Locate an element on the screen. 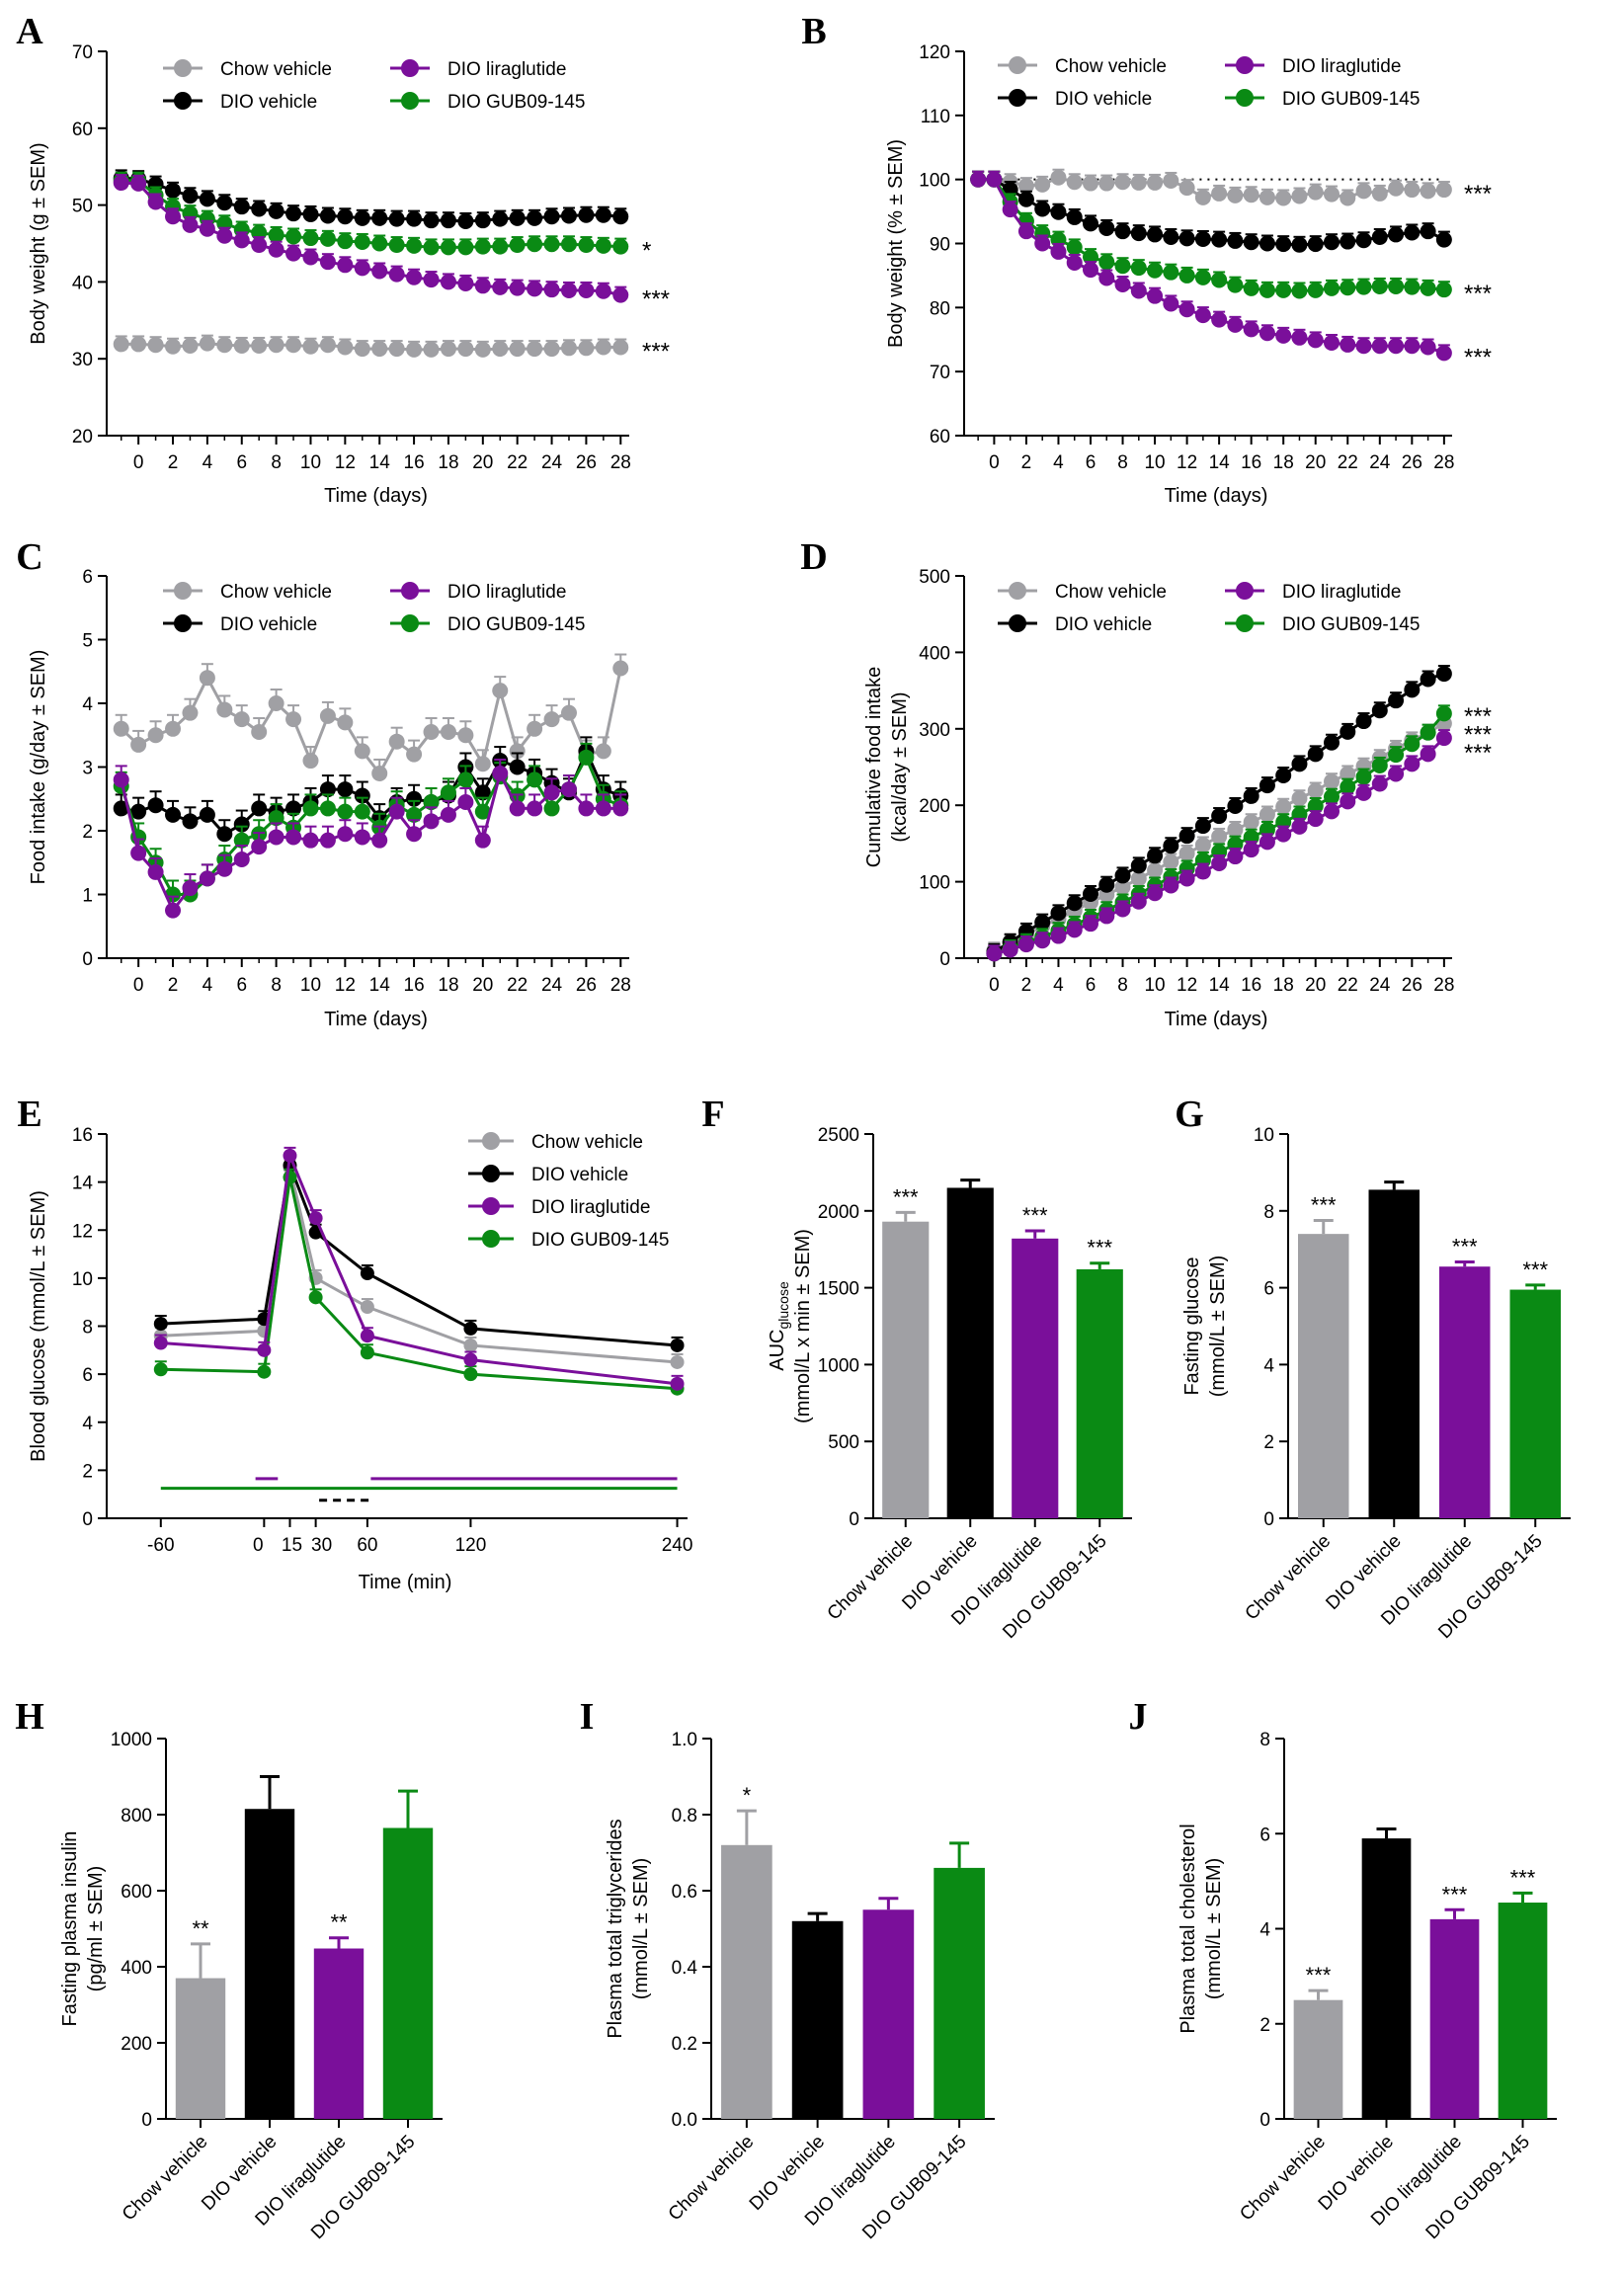 This screenshot has width=1624, height=2272. significance-marker: ** is located at coordinates (200, 1928).